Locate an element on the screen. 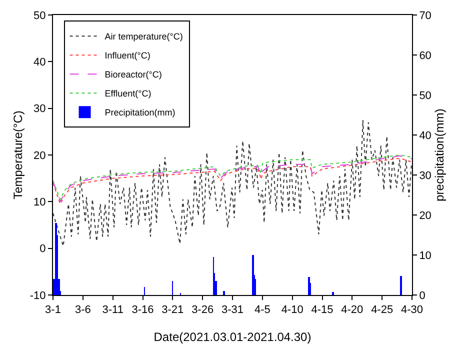 This screenshot has height=346, width=463. x-tick-label: 3-16 is located at coordinates (143, 310).